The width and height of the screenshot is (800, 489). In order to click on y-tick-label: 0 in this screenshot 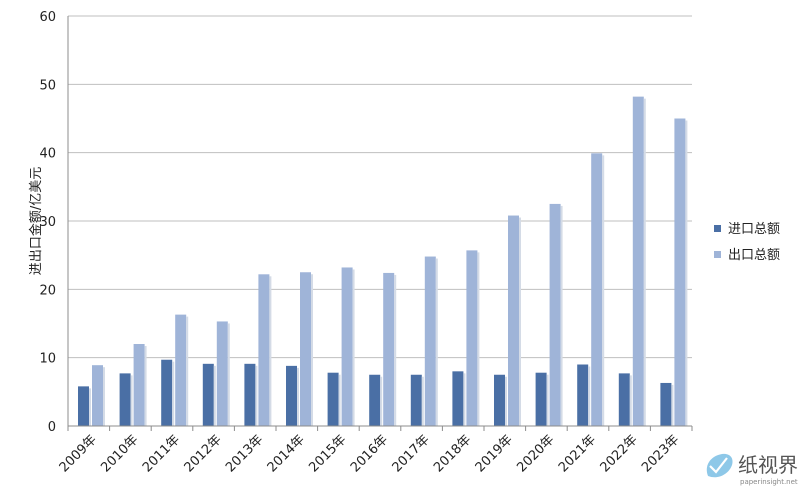, I will do `click(52, 427)`.